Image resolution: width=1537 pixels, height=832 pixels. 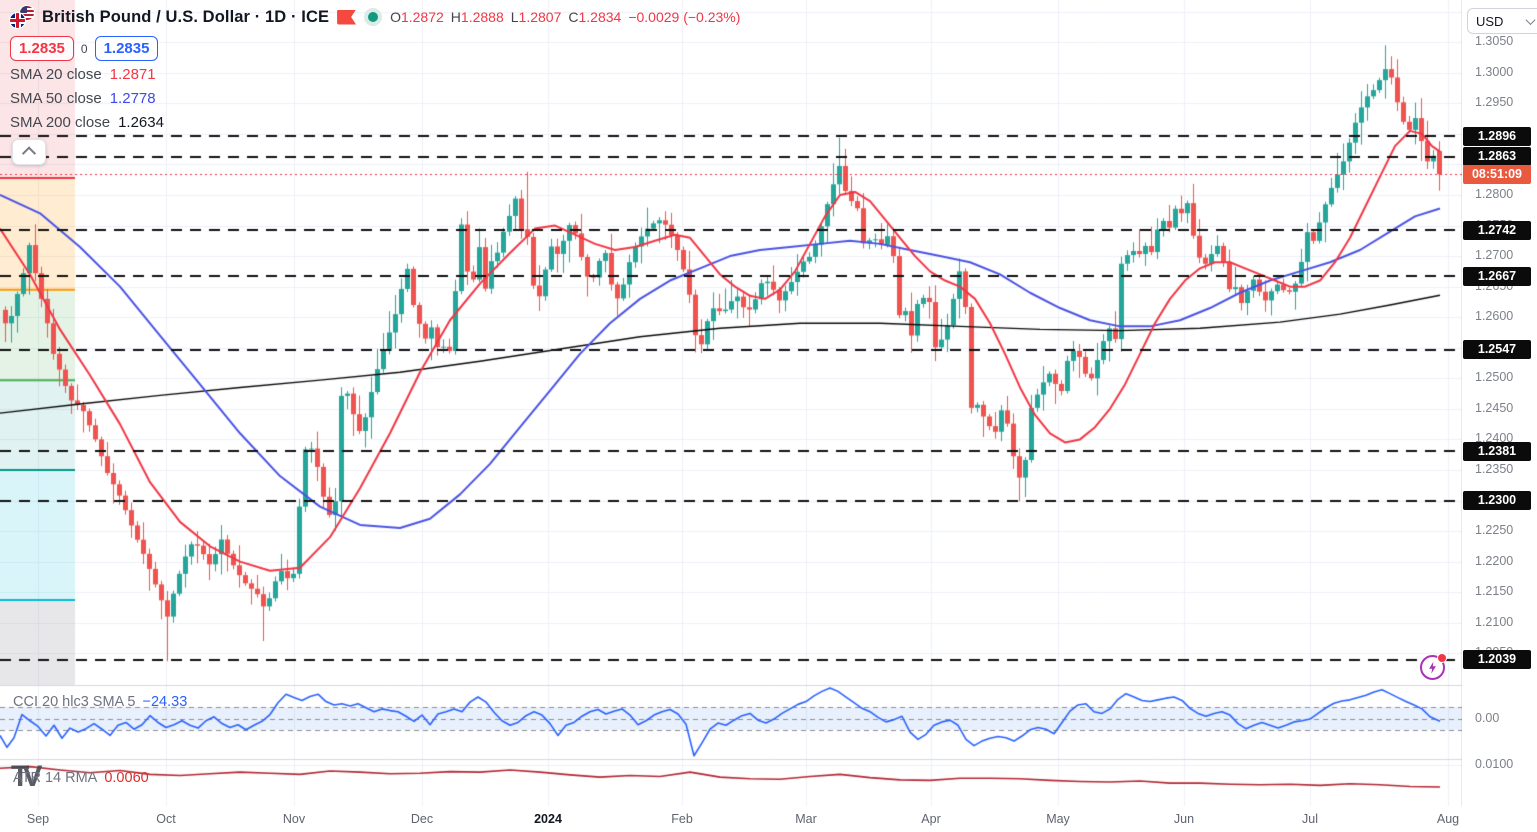 What do you see at coordinates (422, 819) in the screenshot?
I see `time-axis-tick: Dec` at bounding box center [422, 819].